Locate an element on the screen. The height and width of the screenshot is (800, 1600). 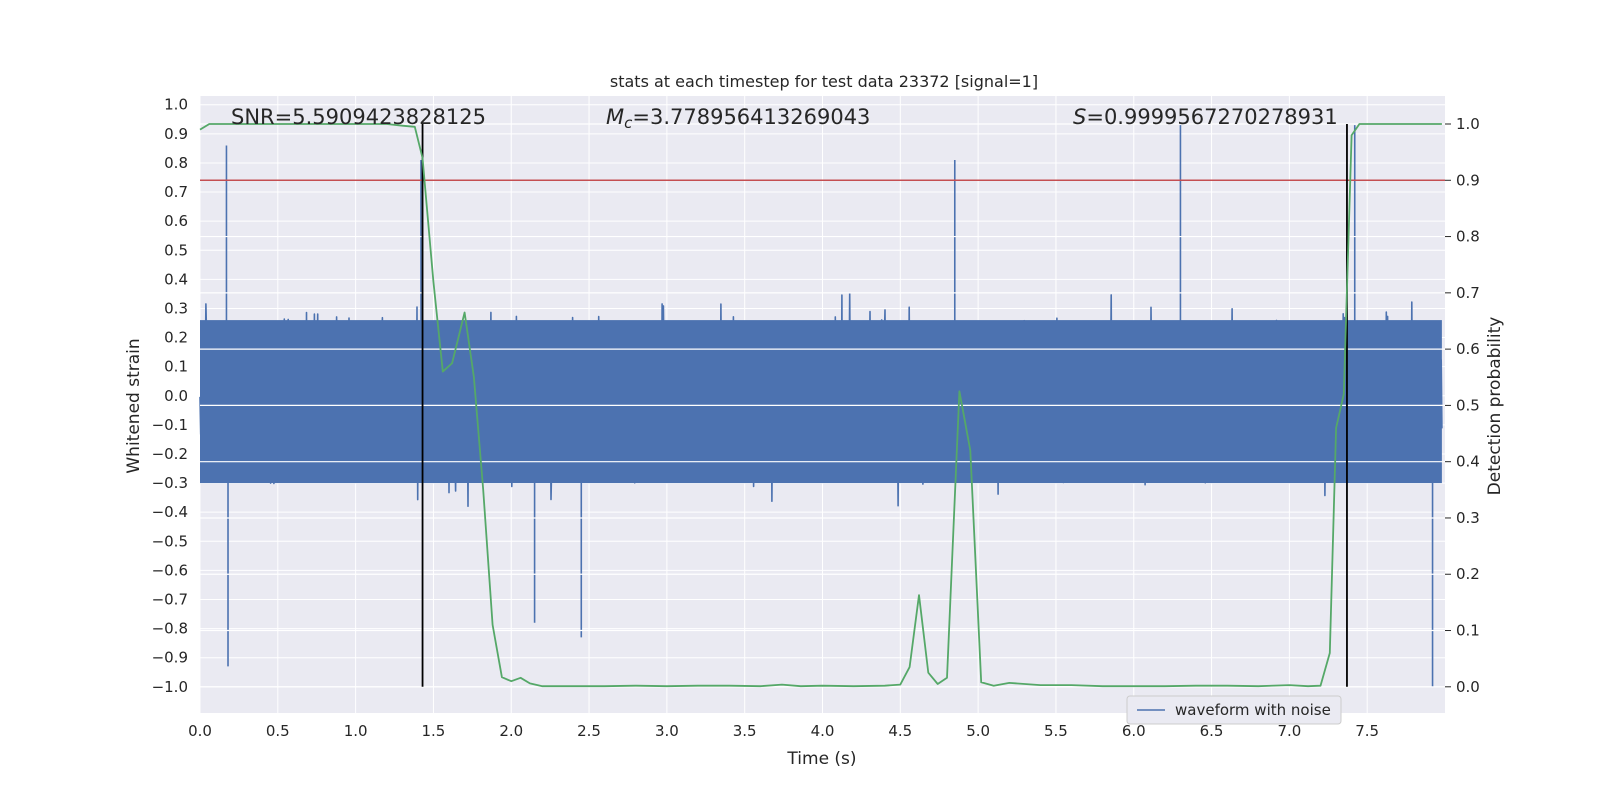
mc-value: =3.778956413269043 is located at coordinates (751, 117).